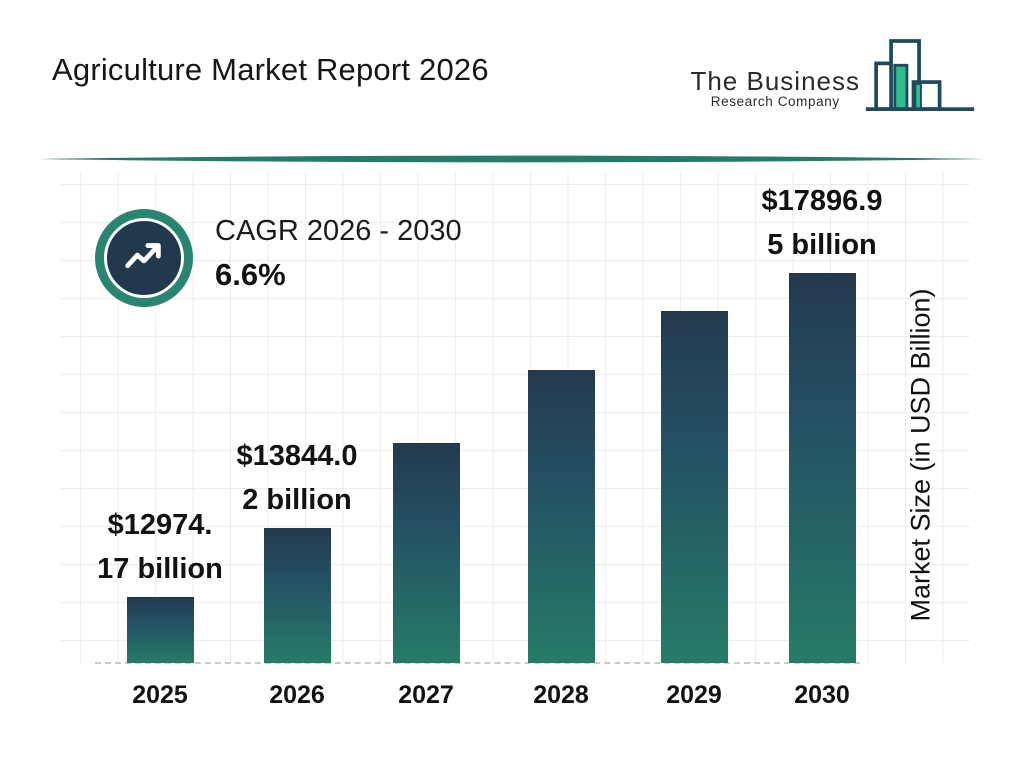  I want to click on bar-2025, so click(160, 630).